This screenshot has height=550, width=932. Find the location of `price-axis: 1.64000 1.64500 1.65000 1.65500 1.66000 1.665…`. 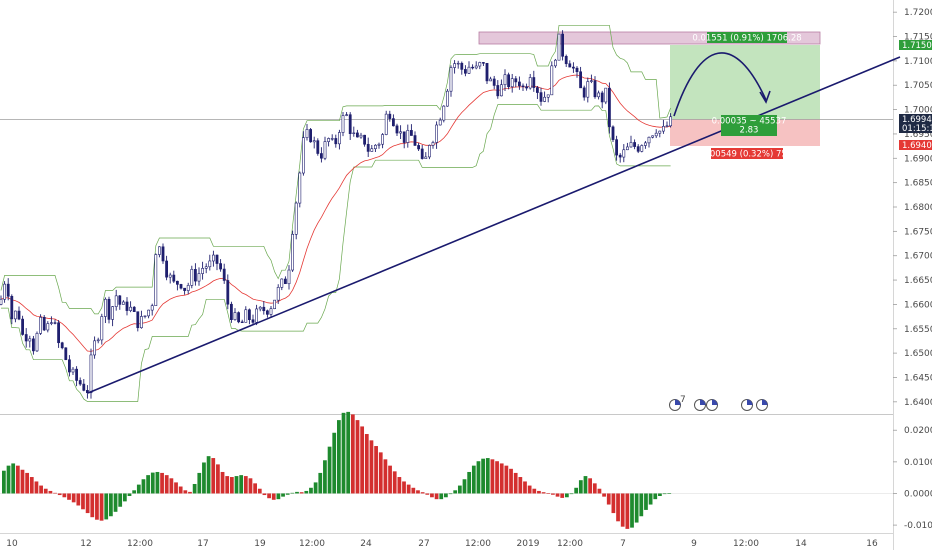

price-axis: 1.64000 1.64500 1.65000 1.65500 1.66000 1.665… is located at coordinates (912, 208).